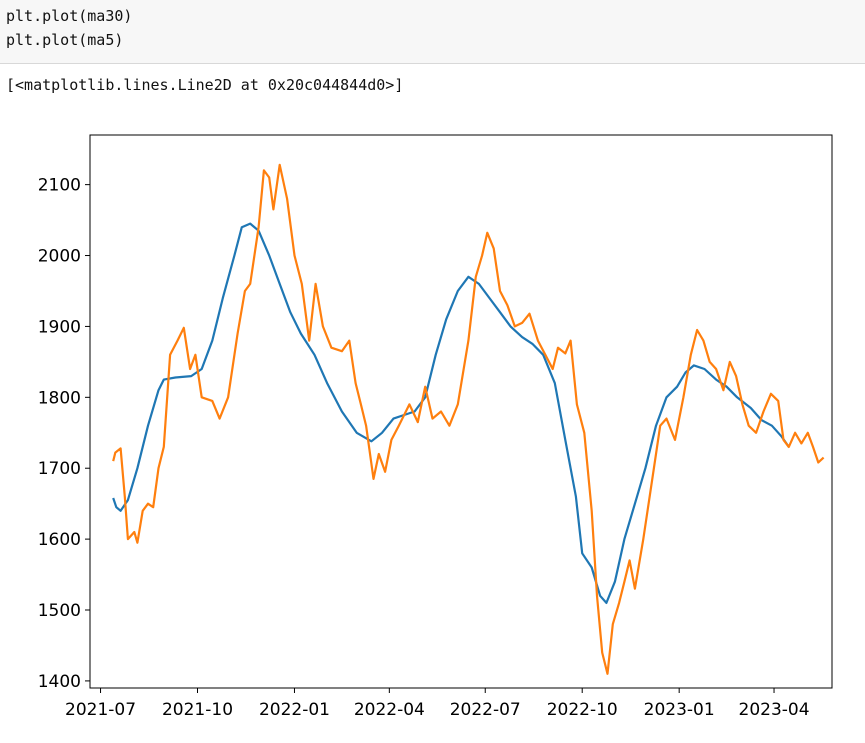 Image resolution: width=865 pixels, height=743 pixels. What do you see at coordinates (389, 710) in the screenshot?
I see `x-tick-label: 2022-04` at bounding box center [389, 710].